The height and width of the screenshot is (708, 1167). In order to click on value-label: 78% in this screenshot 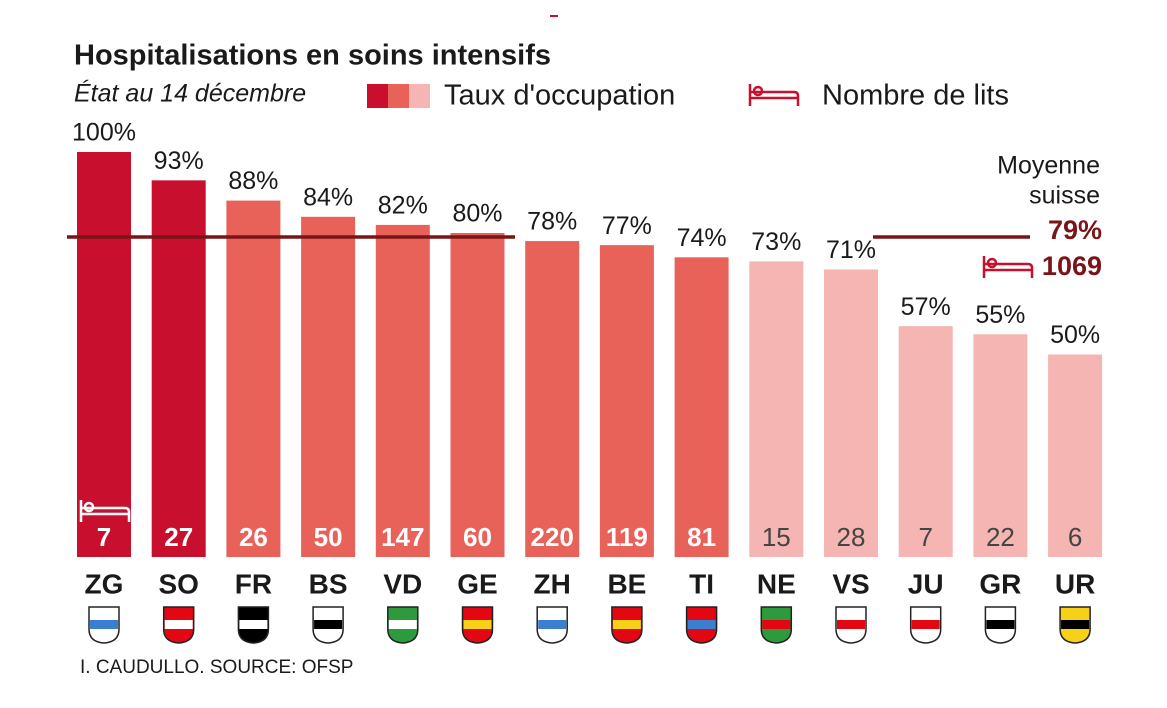, I will do `click(552, 222)`.